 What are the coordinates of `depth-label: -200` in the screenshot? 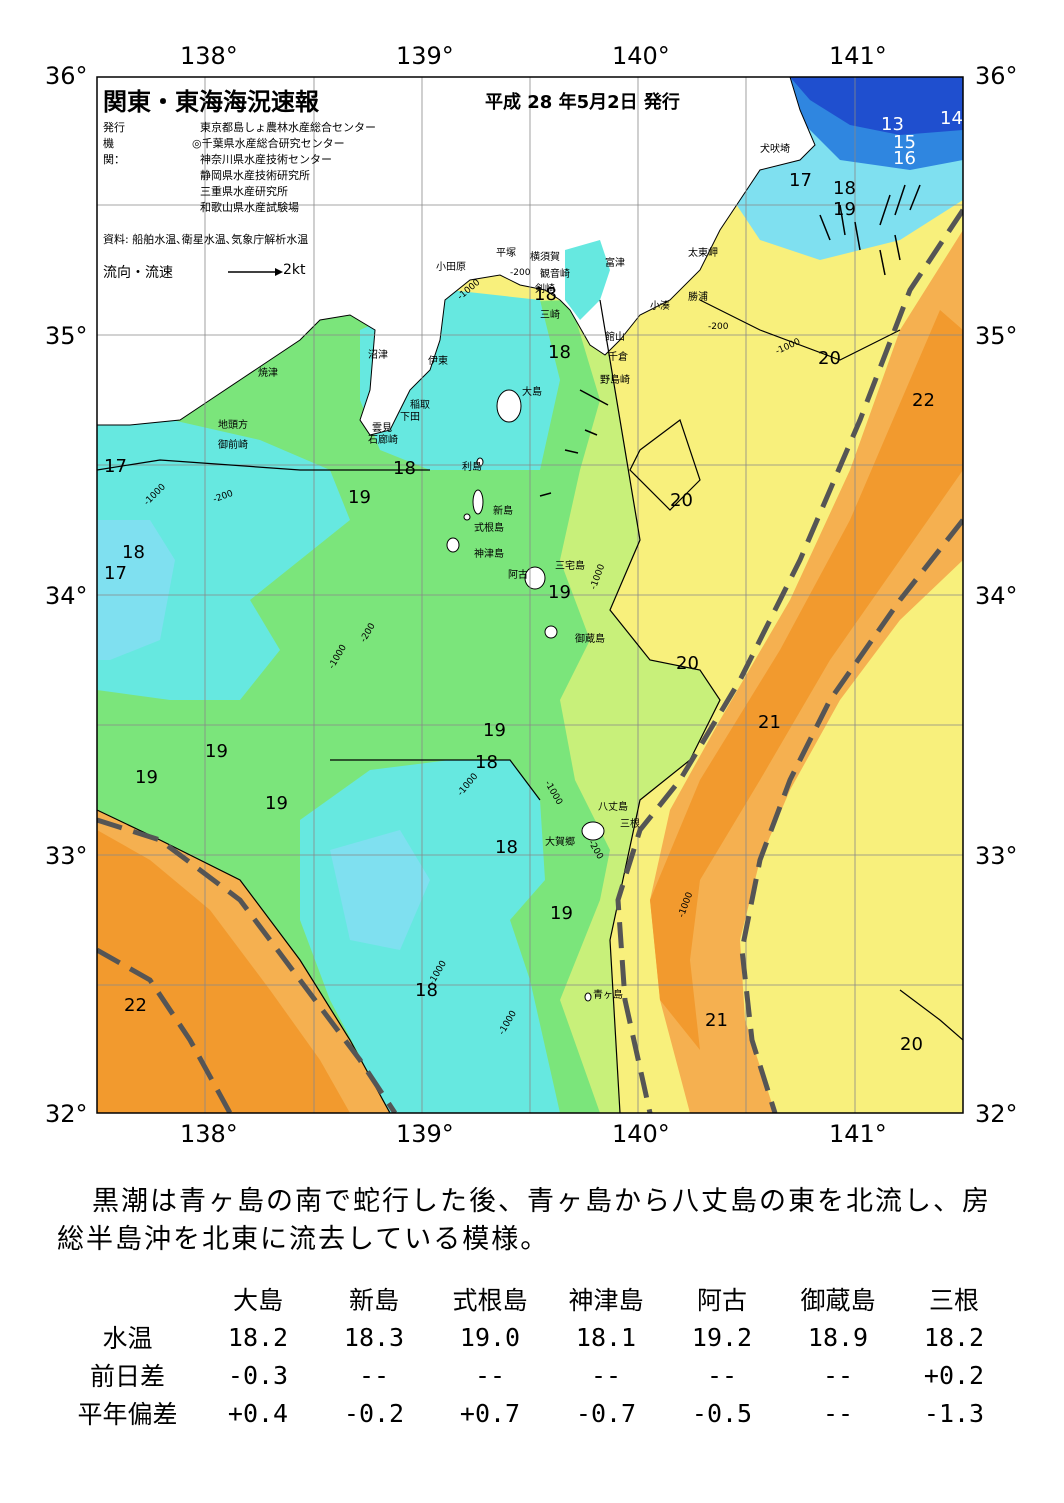 It's located at (718, 327).